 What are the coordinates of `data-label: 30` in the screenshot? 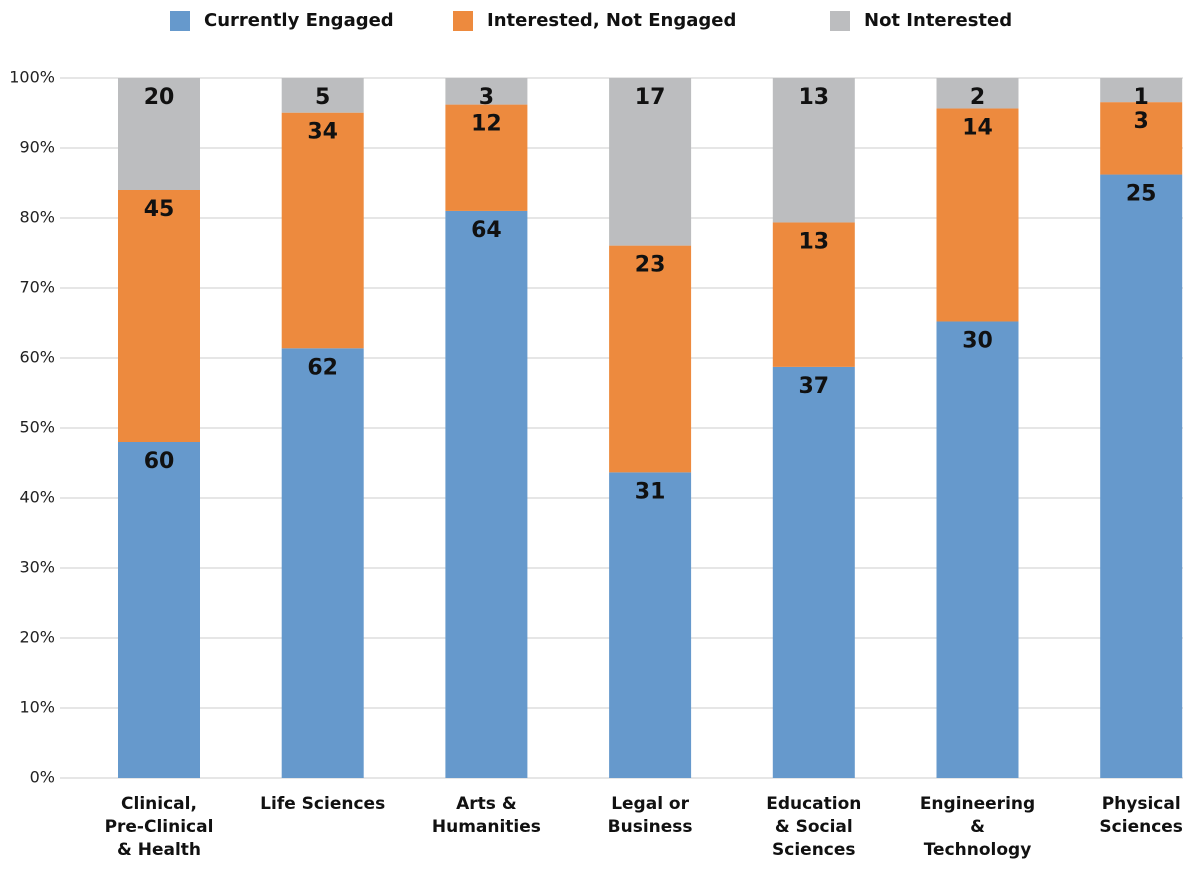 It's located at (977, 340).